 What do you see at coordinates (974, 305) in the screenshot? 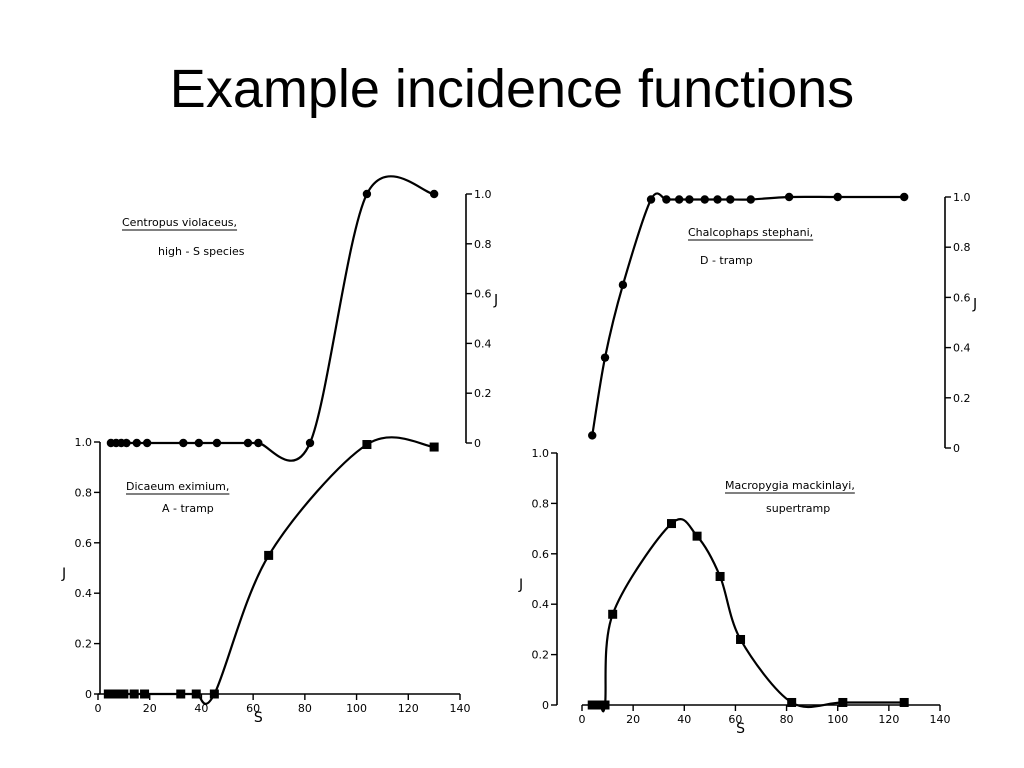
I see `panel3-y-axis-label: J` at bounding box center [974, 305].